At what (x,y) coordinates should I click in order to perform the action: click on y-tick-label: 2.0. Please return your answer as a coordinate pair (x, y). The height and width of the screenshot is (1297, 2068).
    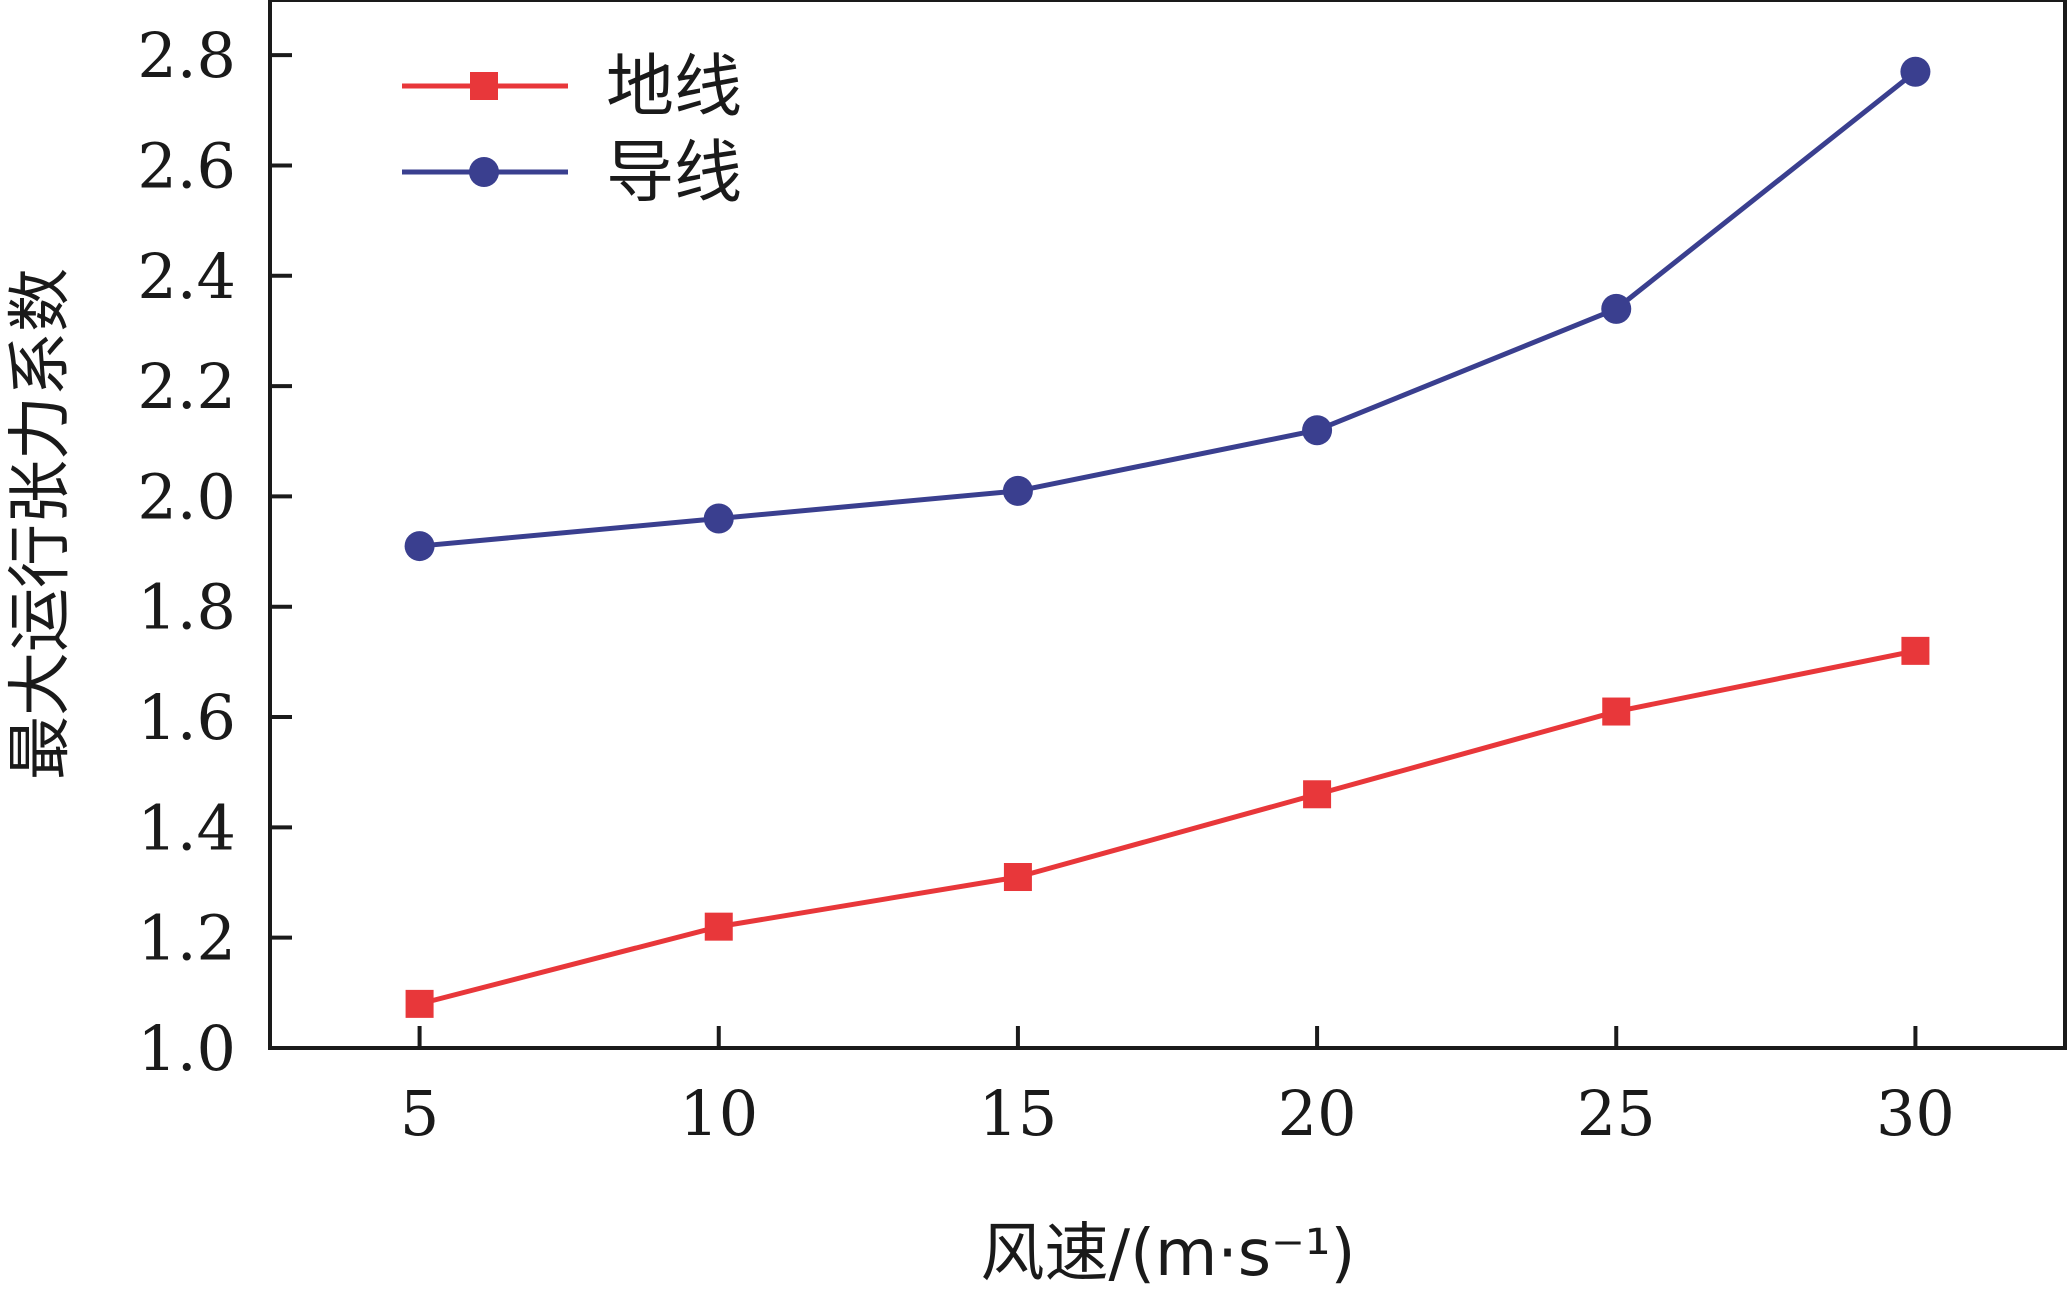
    Looking at the image, I should click on (186, 496).